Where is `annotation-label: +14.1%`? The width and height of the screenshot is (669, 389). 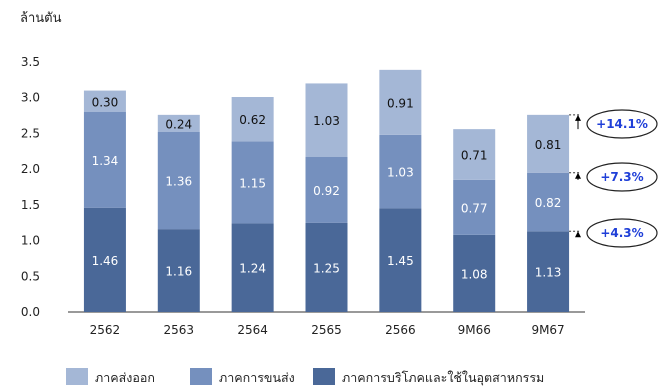
annotation-label: +14.1% is located at coordinates (622, 124).